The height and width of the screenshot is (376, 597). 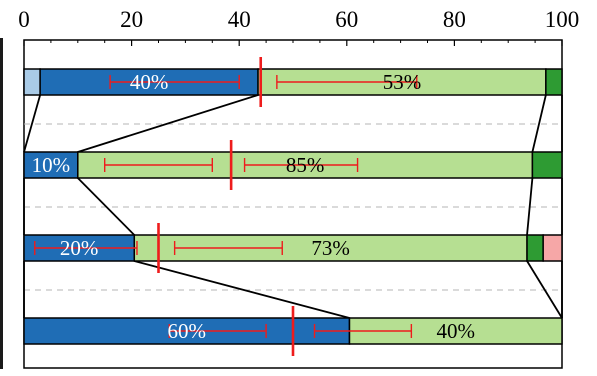 What do you see at coordinates (454, 19) in the screenshot?
I see `x-tick-label: 80` at bounding box center [454, 19].